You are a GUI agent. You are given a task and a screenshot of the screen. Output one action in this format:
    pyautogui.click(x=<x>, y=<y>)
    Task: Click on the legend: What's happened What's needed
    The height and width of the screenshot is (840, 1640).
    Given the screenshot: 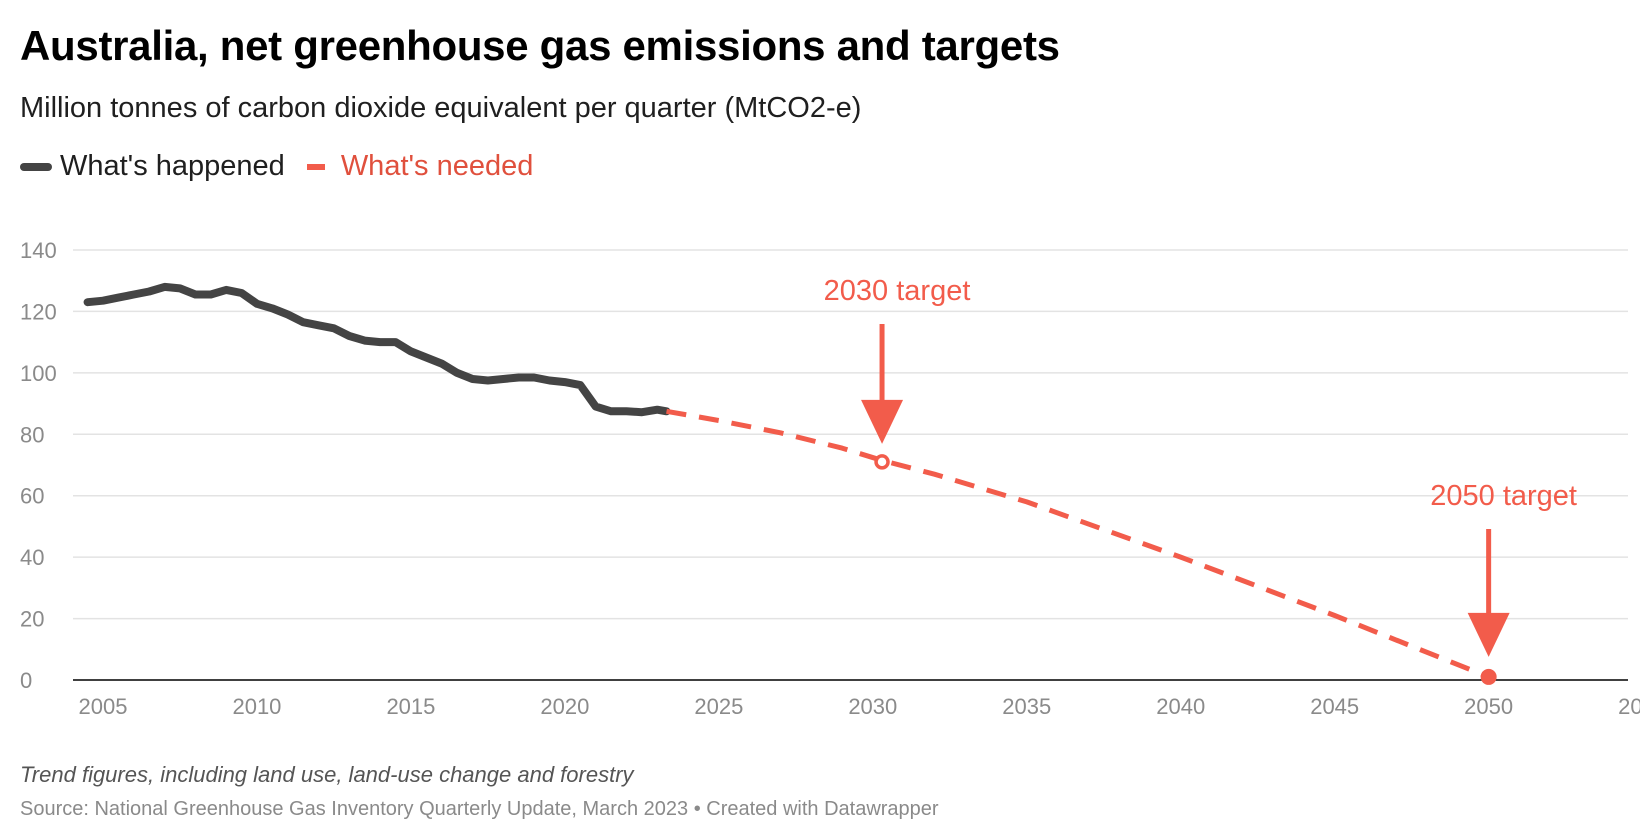 What is the action you would take?
    pyautogui.click(x=285, y=166)
    